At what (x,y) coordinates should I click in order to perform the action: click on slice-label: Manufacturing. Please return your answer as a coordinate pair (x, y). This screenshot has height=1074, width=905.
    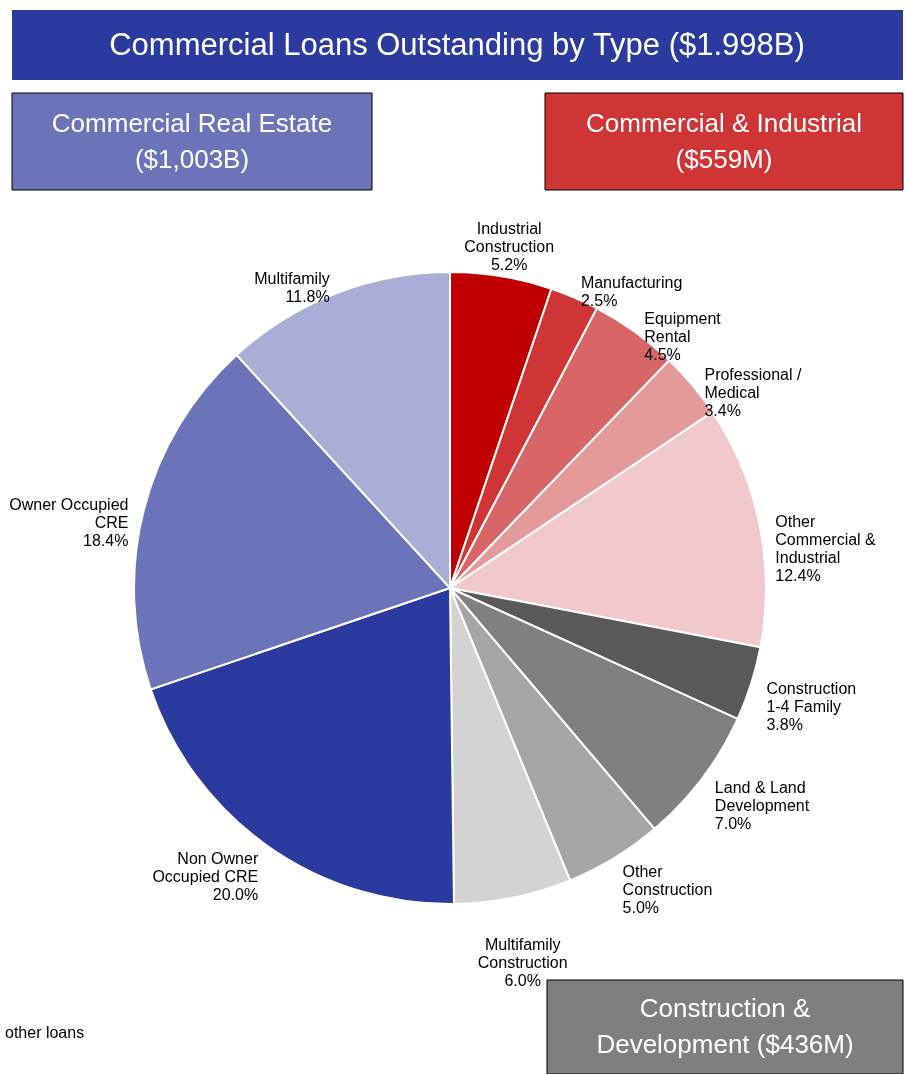
    Looking at the image, I should click on (631, 282).